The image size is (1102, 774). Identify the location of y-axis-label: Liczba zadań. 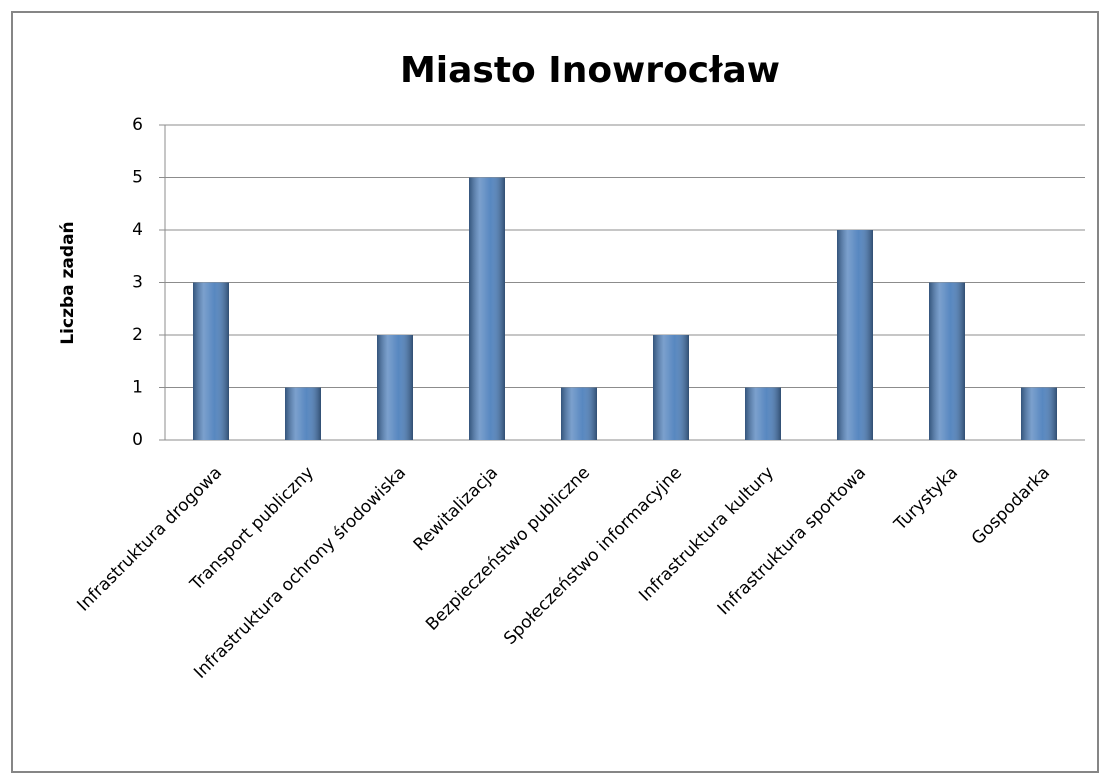
(68, 282).